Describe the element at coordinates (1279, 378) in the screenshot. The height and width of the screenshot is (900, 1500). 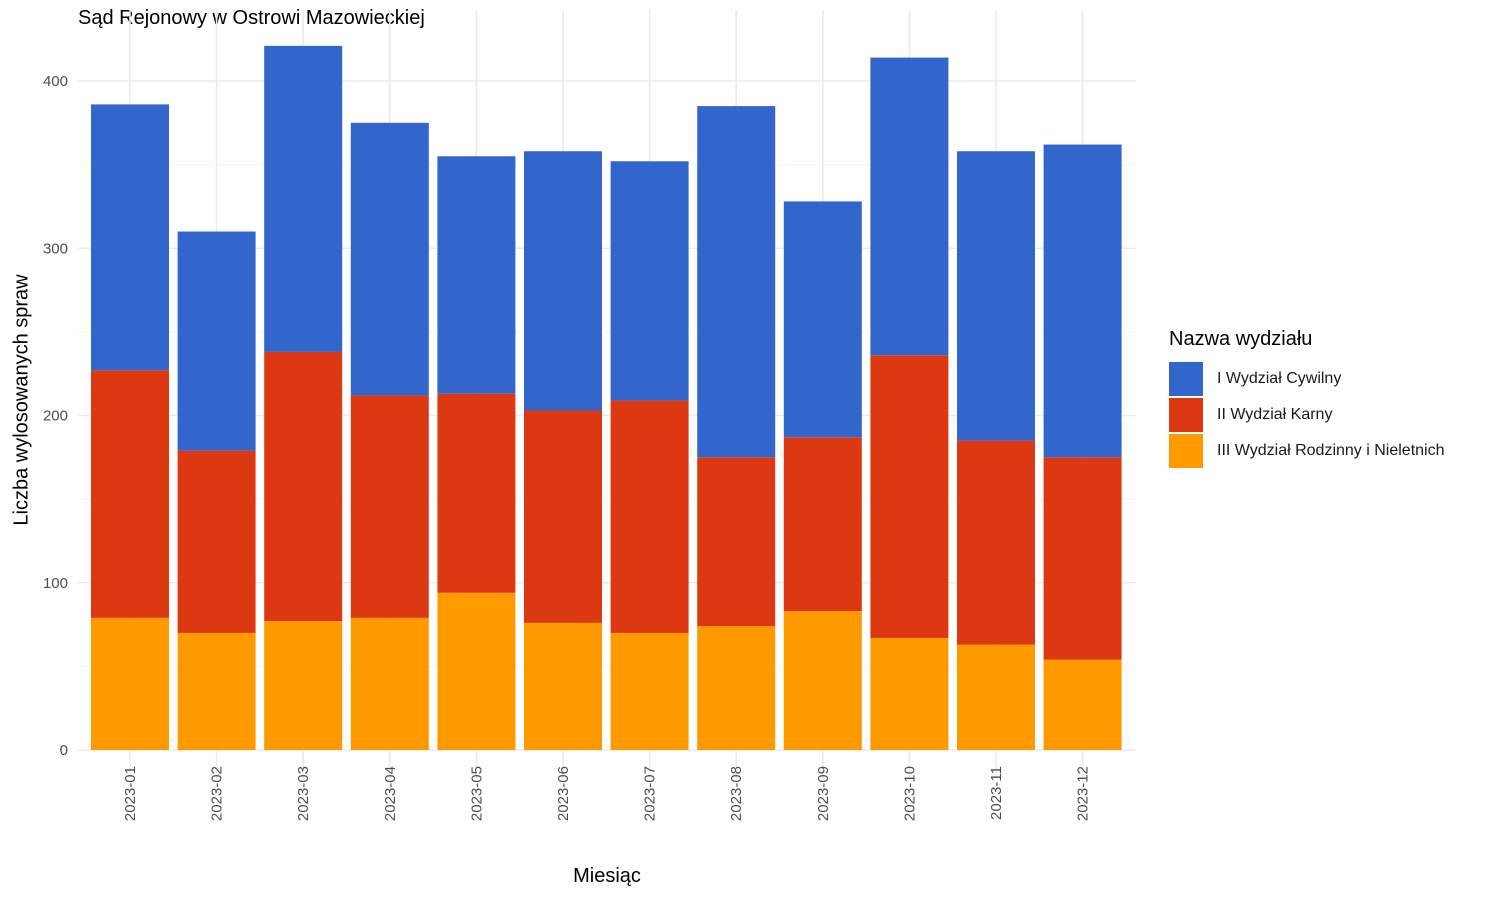
I see `legend-label: I Wydział Cywilny` at that location.